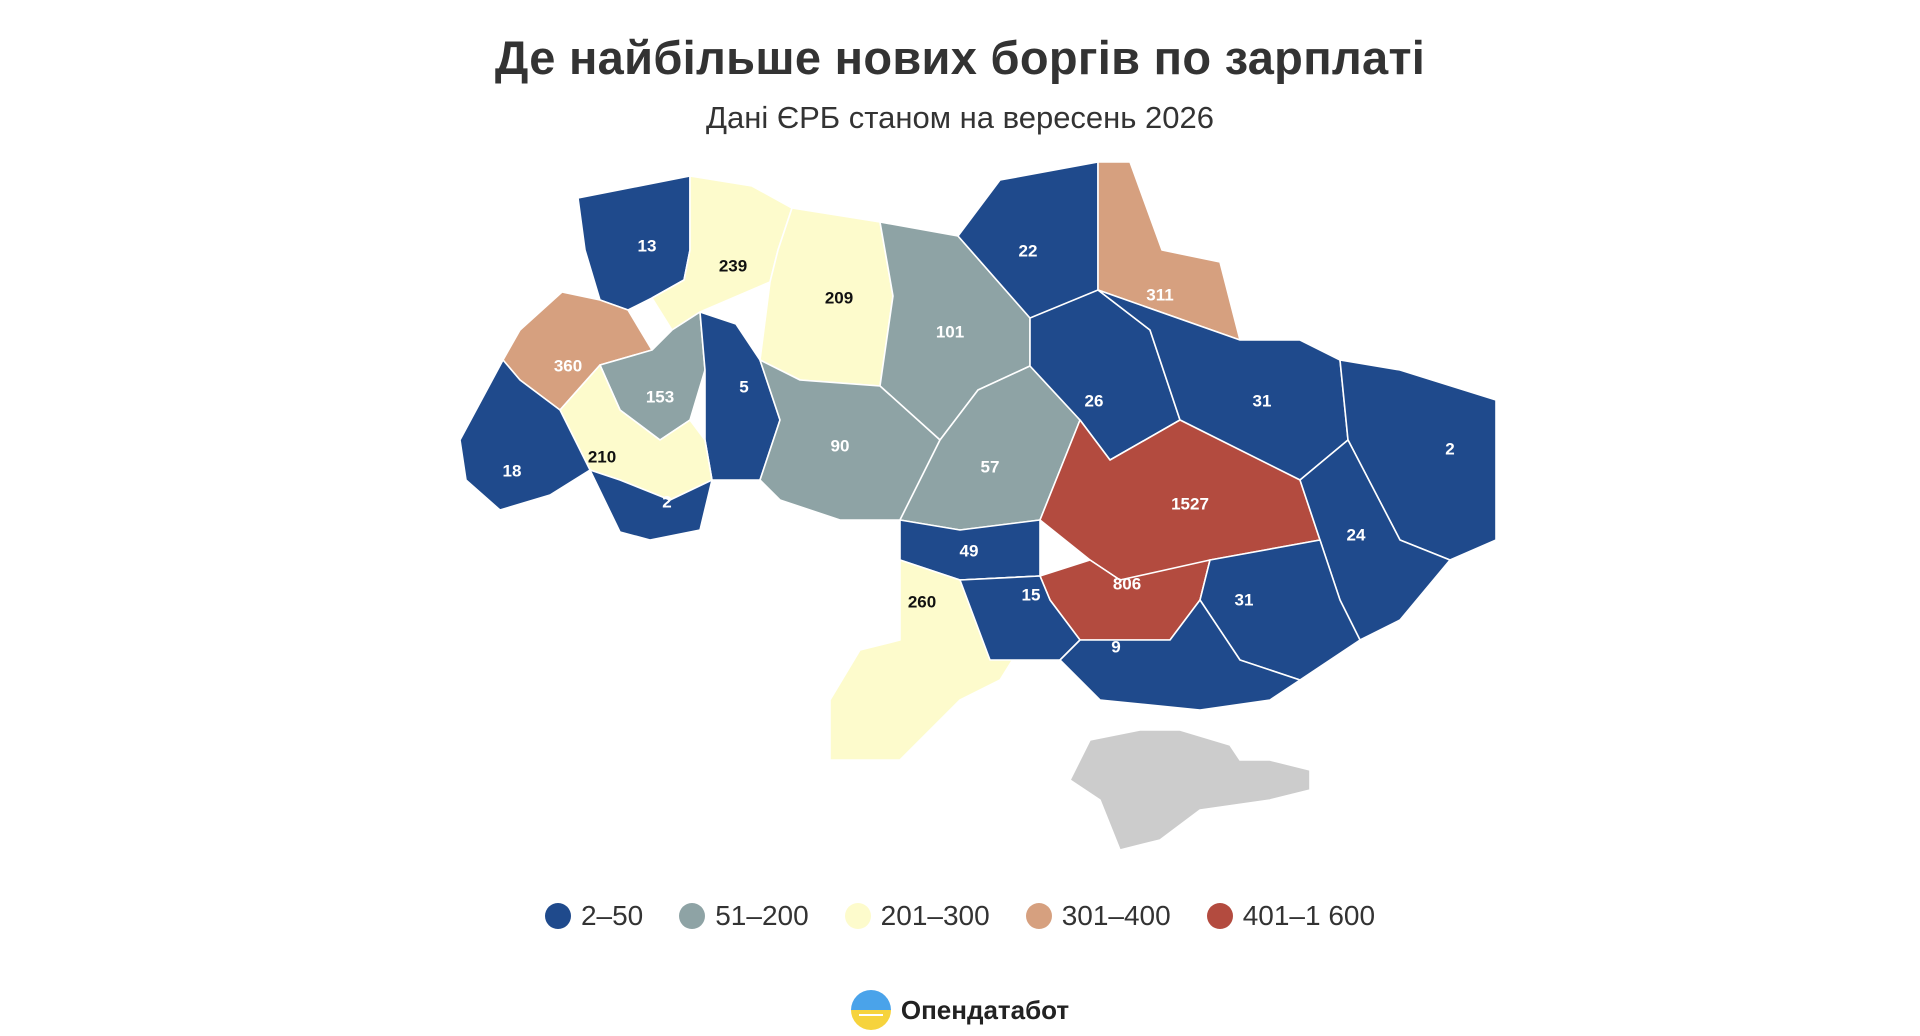  Describe the element at coordinates (1031, 594) in the screenshot. I see `region-value-khmelnytskyi-south: 15` at that location.